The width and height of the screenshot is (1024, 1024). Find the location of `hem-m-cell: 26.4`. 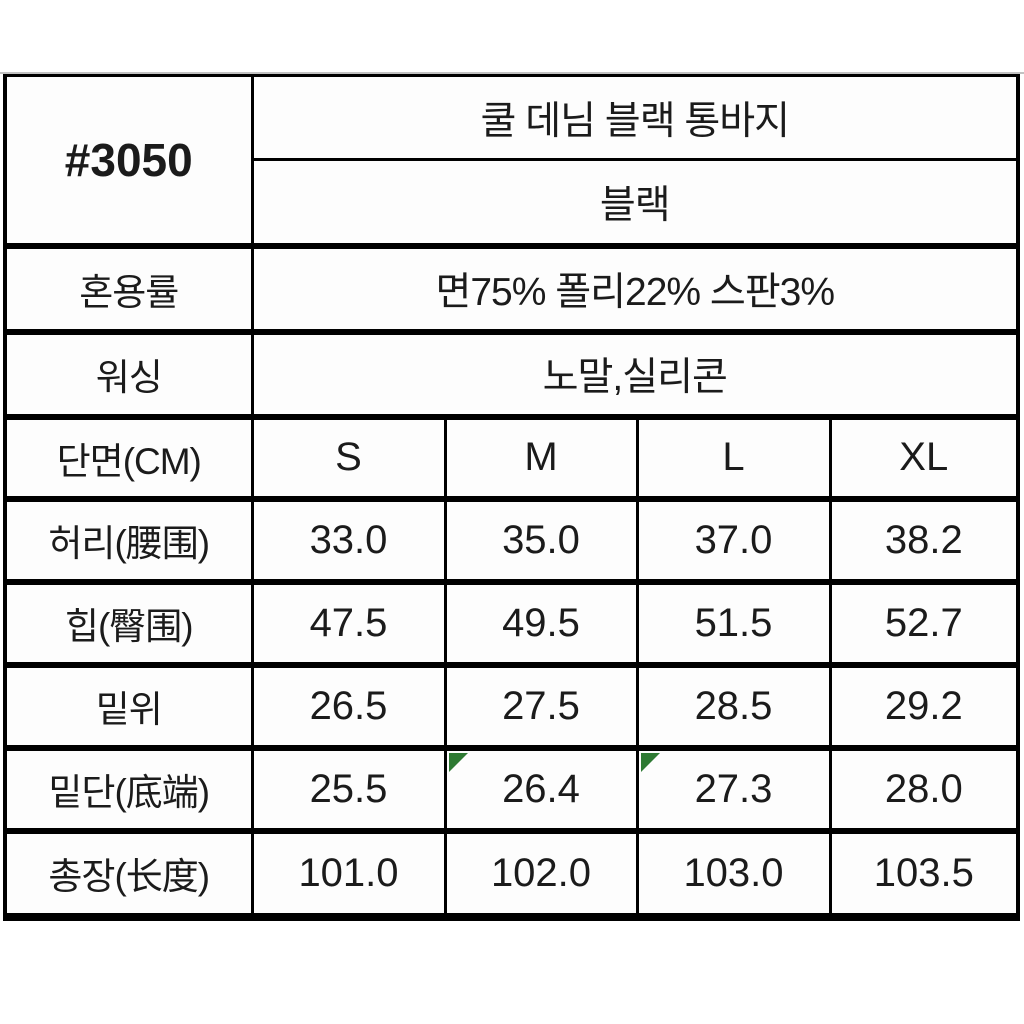

hem-m-cell: 26.4 is located at coordinates (541, 788).